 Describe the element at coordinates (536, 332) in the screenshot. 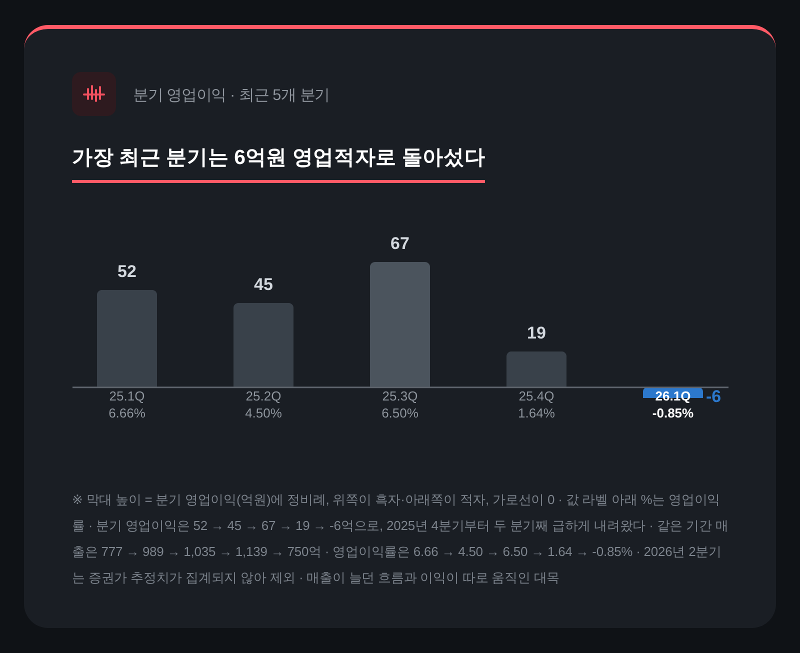

I see `data-label: 19` at that location.